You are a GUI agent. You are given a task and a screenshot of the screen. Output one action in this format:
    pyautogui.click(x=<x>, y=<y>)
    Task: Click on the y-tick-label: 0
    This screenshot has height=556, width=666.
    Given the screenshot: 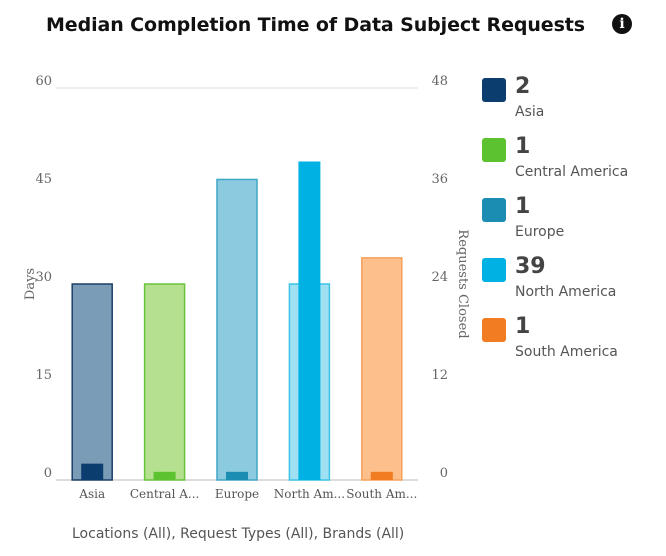 What is the action you would take?
    pyautogui.click(x=48, y=473)
    